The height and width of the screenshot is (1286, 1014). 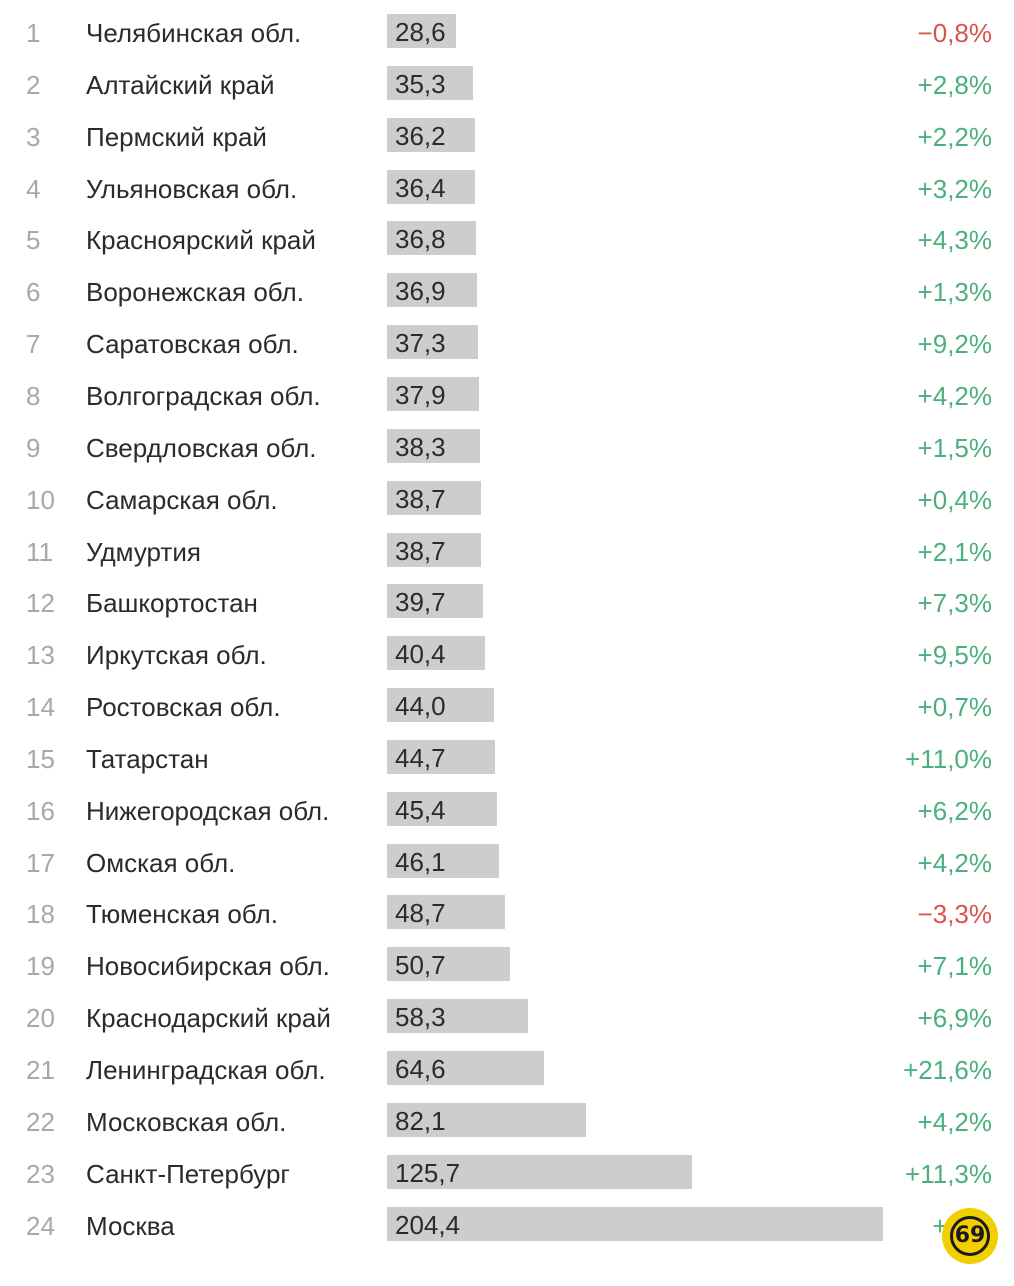 What do you see at coordinates (172, 603) in the screenshot?
I see `region-label: Башкортостан` at bounding box center [172, 603].